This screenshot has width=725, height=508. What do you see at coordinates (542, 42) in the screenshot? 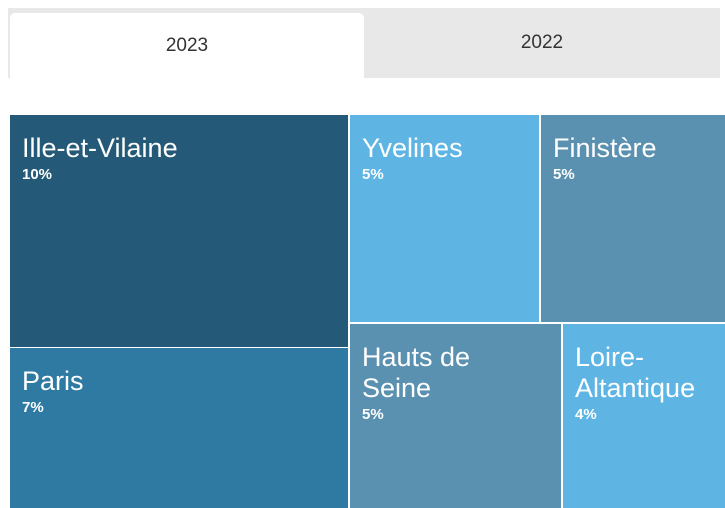
I see `tab: 2022` at bounding box center [542, 42].